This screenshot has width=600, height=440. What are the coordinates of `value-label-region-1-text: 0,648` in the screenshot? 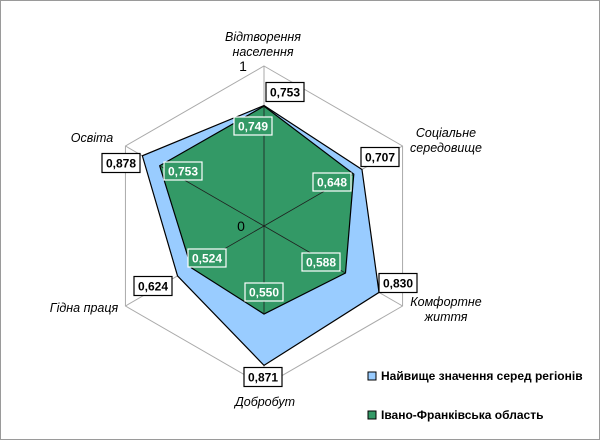 It's located at (332, 182).